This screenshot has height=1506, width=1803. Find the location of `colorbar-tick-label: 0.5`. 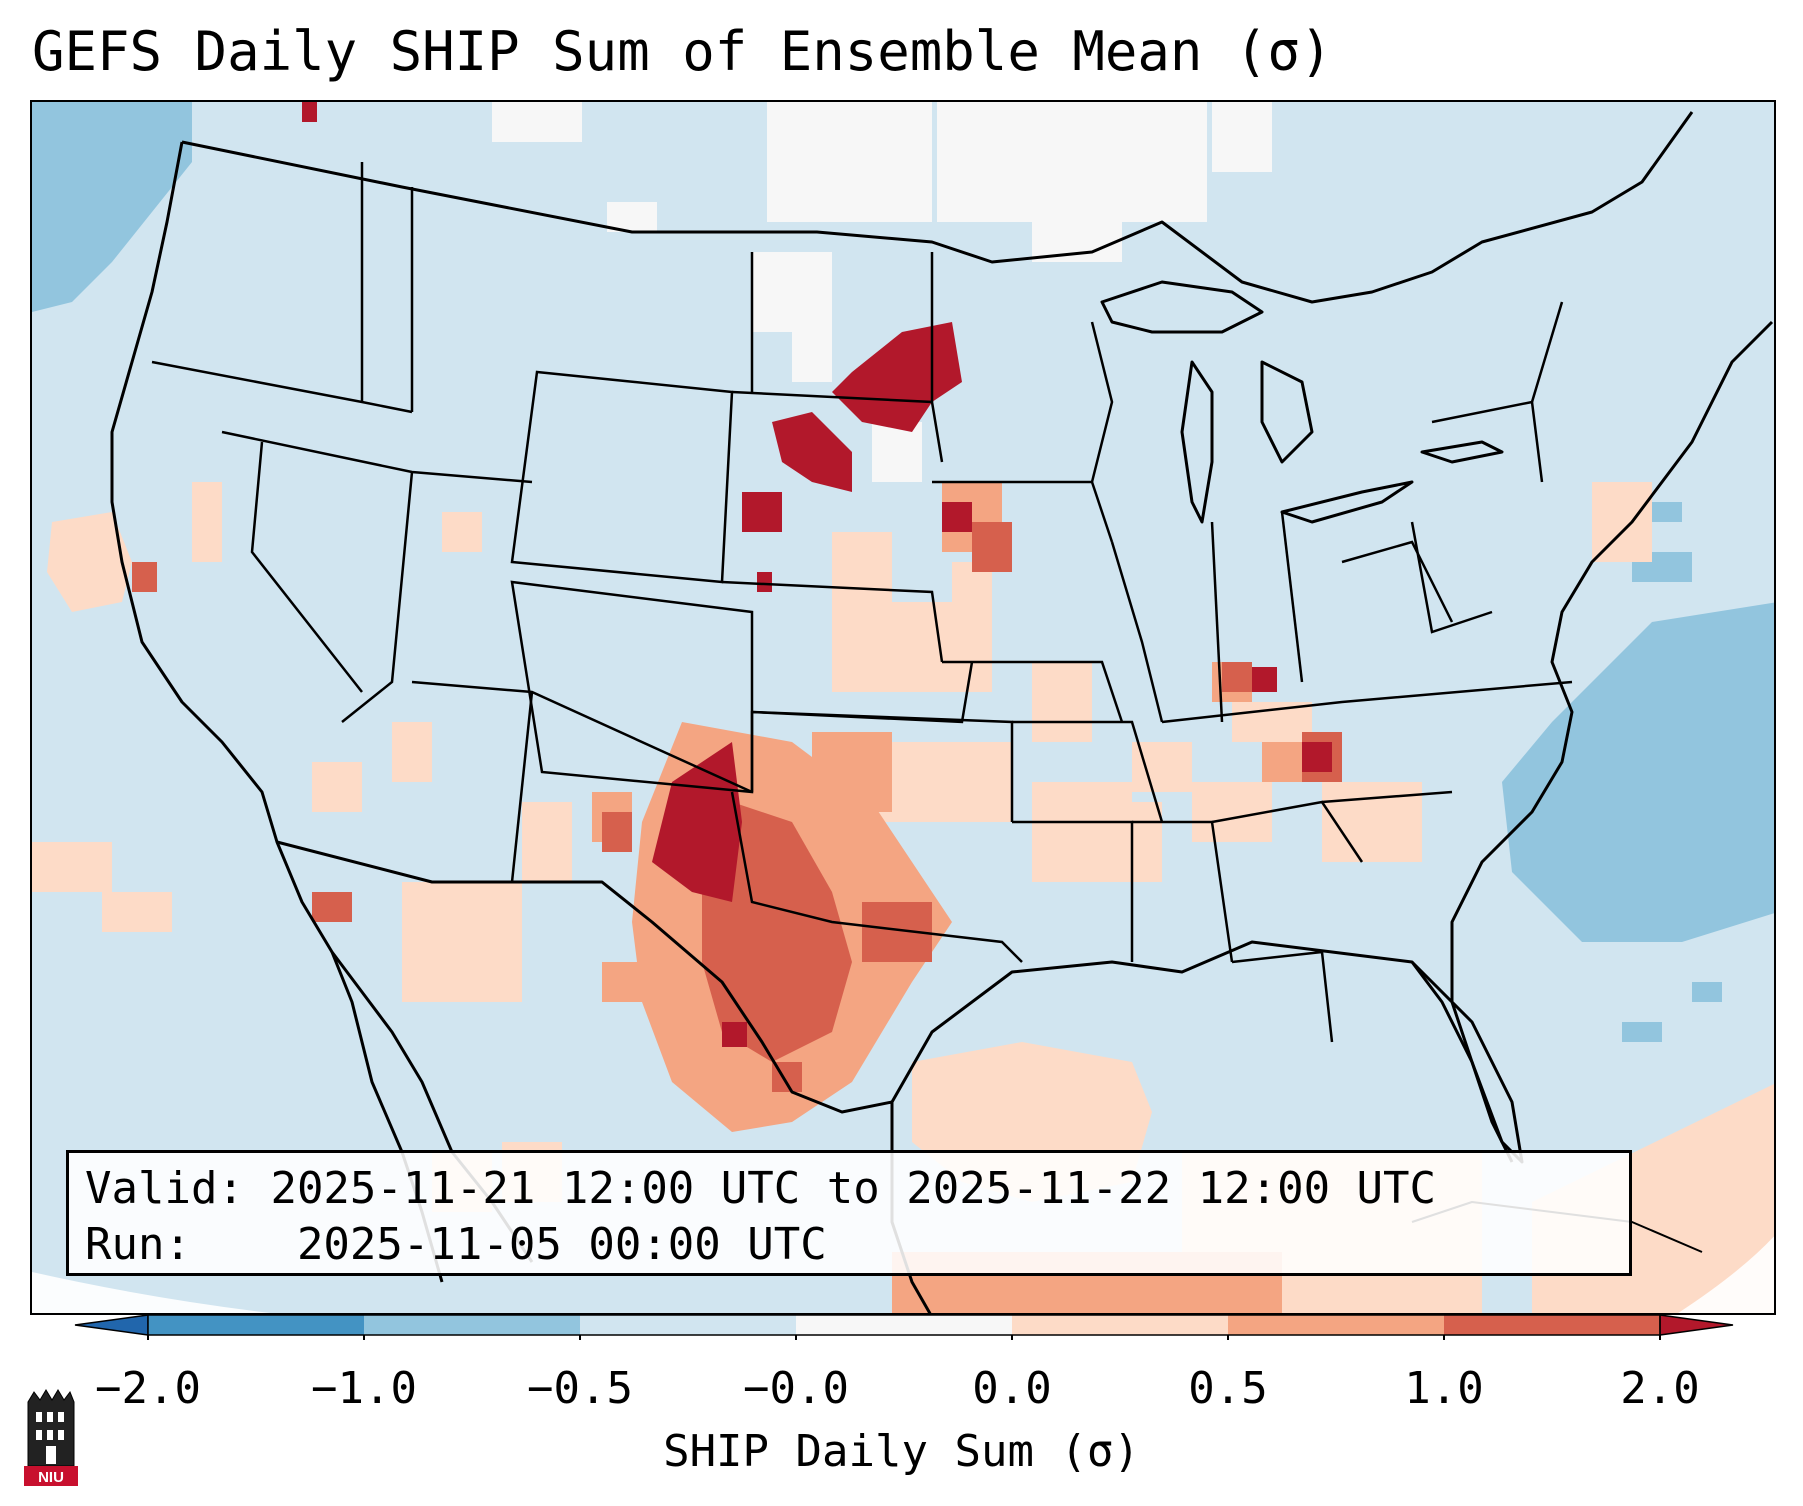

colorbar-tick-label: 0.5 is located at coordinates (1228, 1388).